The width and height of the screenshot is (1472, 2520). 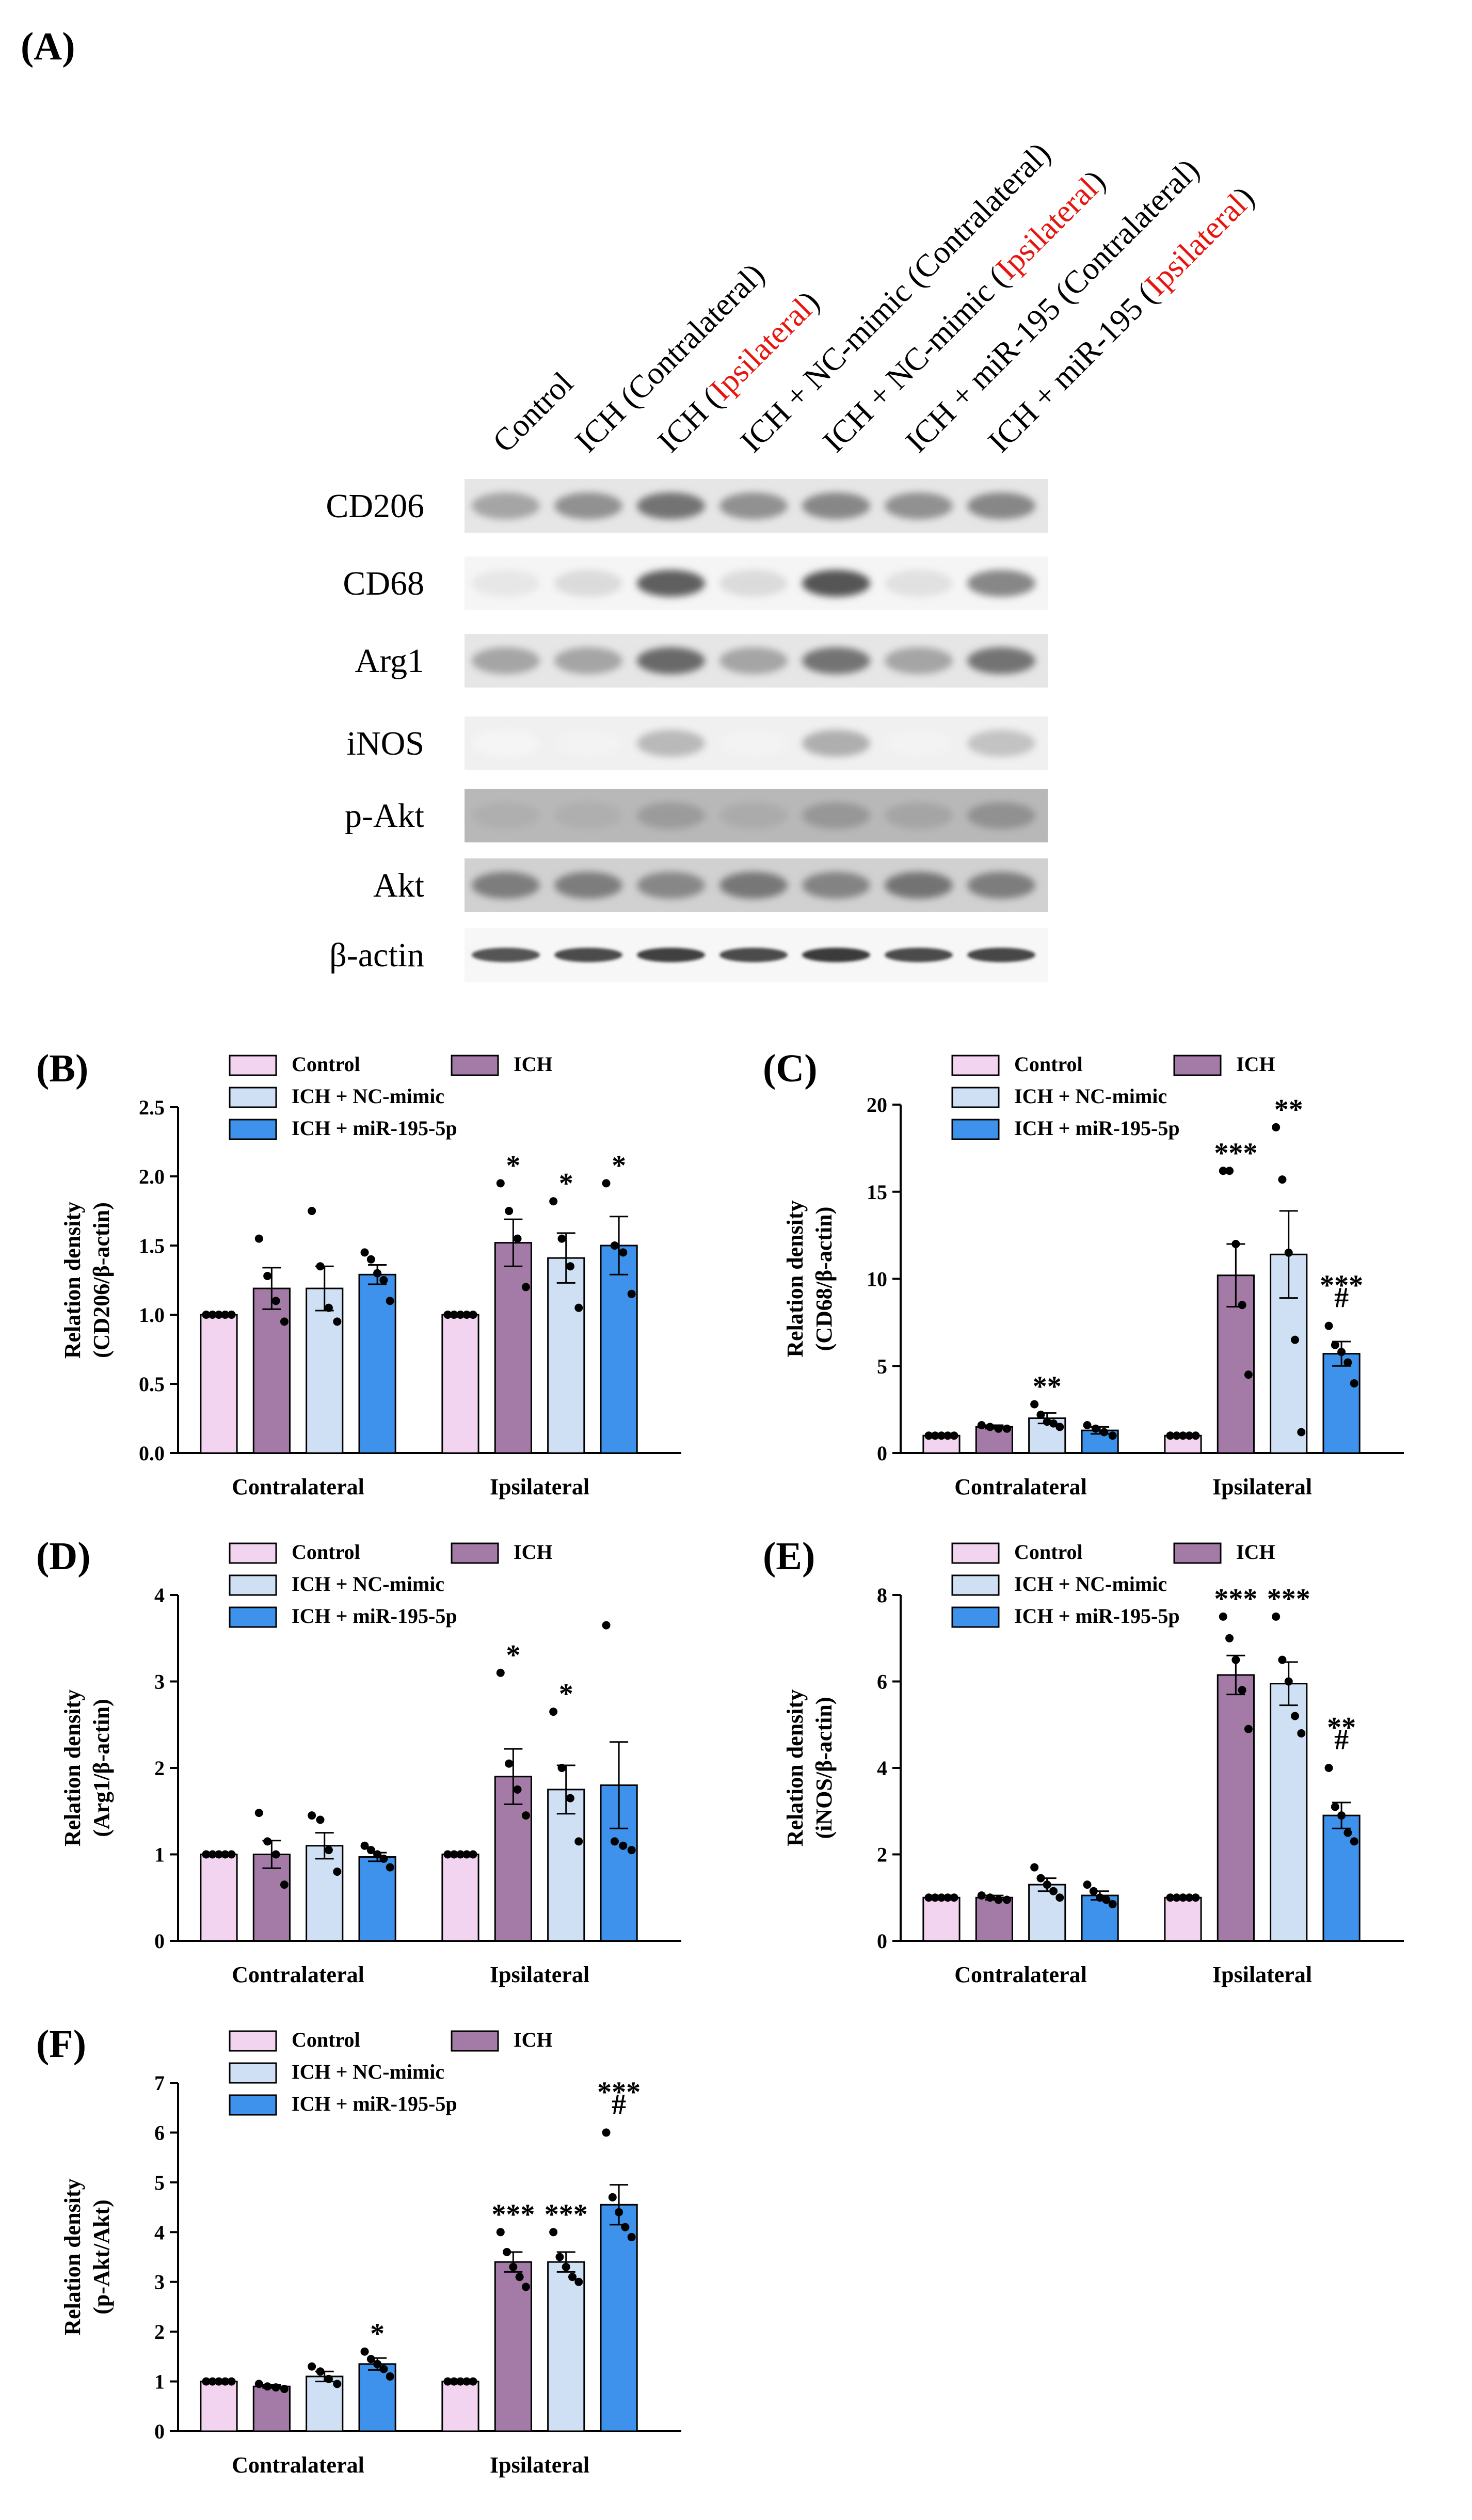 What do you see at coordinates (368, 1584) in the screenshot?
I see `legend-label: ICH + NC-mimic` at bounding box center [368, 1584].